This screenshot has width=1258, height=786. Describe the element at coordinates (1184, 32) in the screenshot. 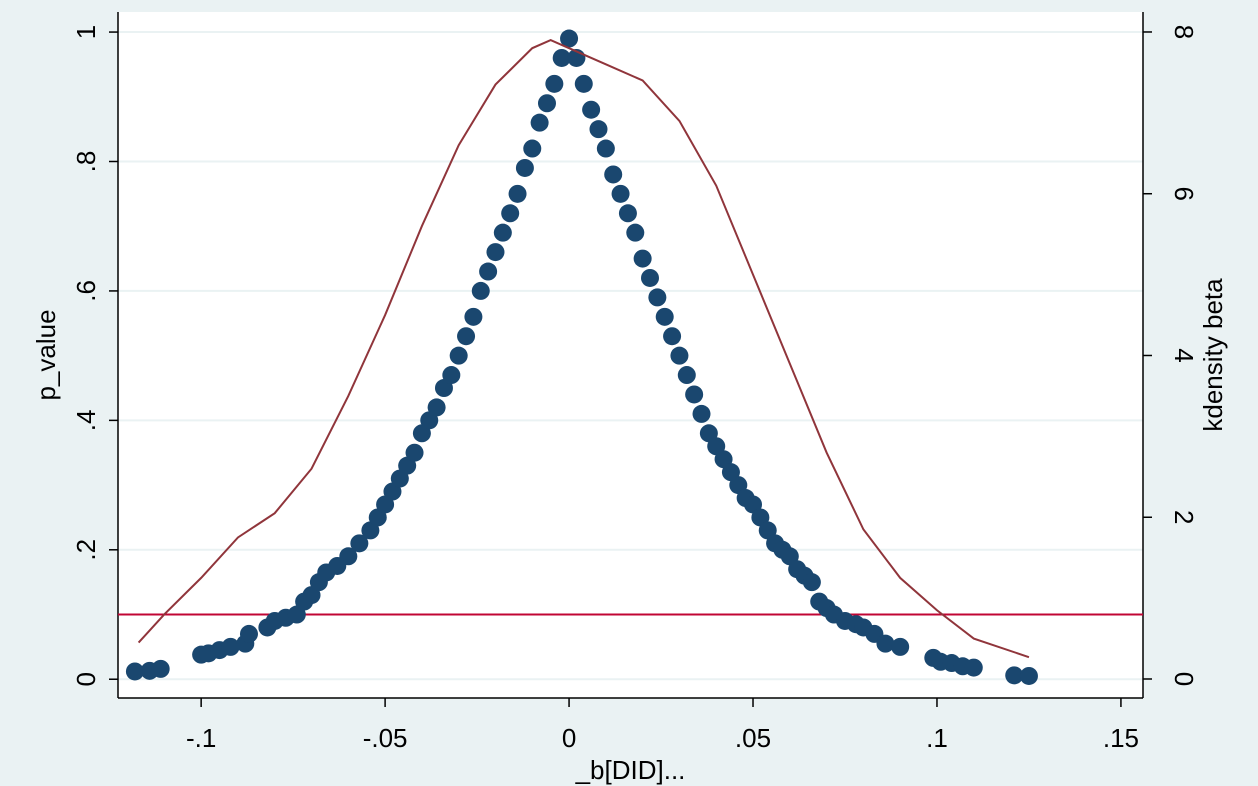

I see `y2-tick-label: 8` at that location.